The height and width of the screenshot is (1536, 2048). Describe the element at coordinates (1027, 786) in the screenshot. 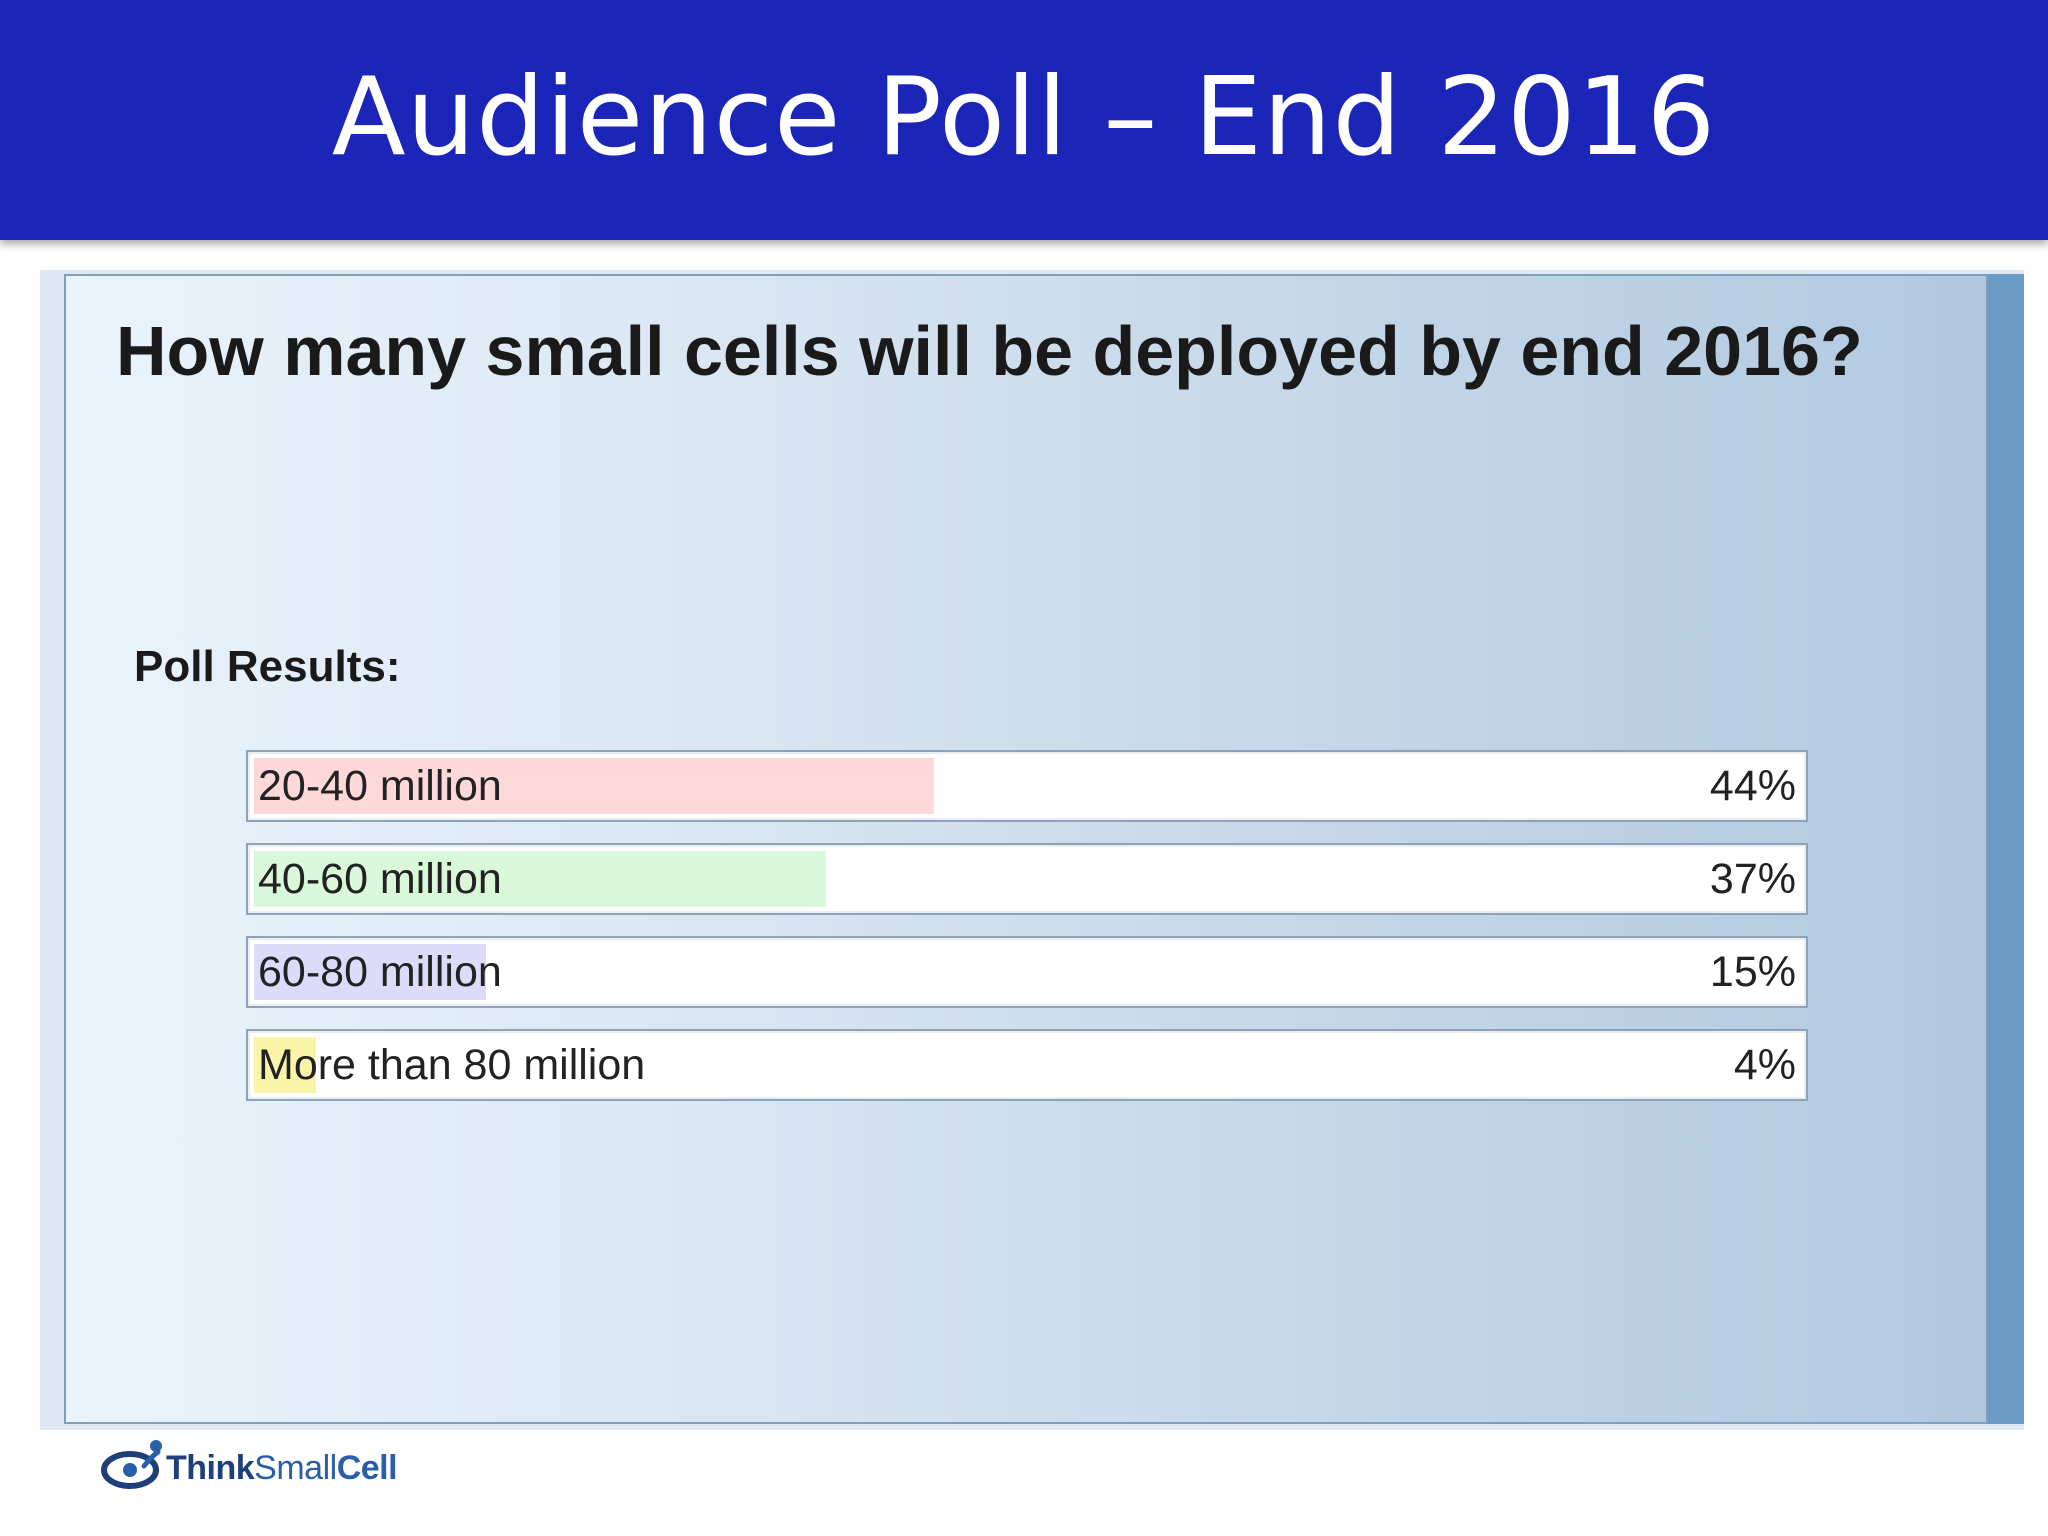

I see `poll-result-row: 20-40 million 44%` at that location.